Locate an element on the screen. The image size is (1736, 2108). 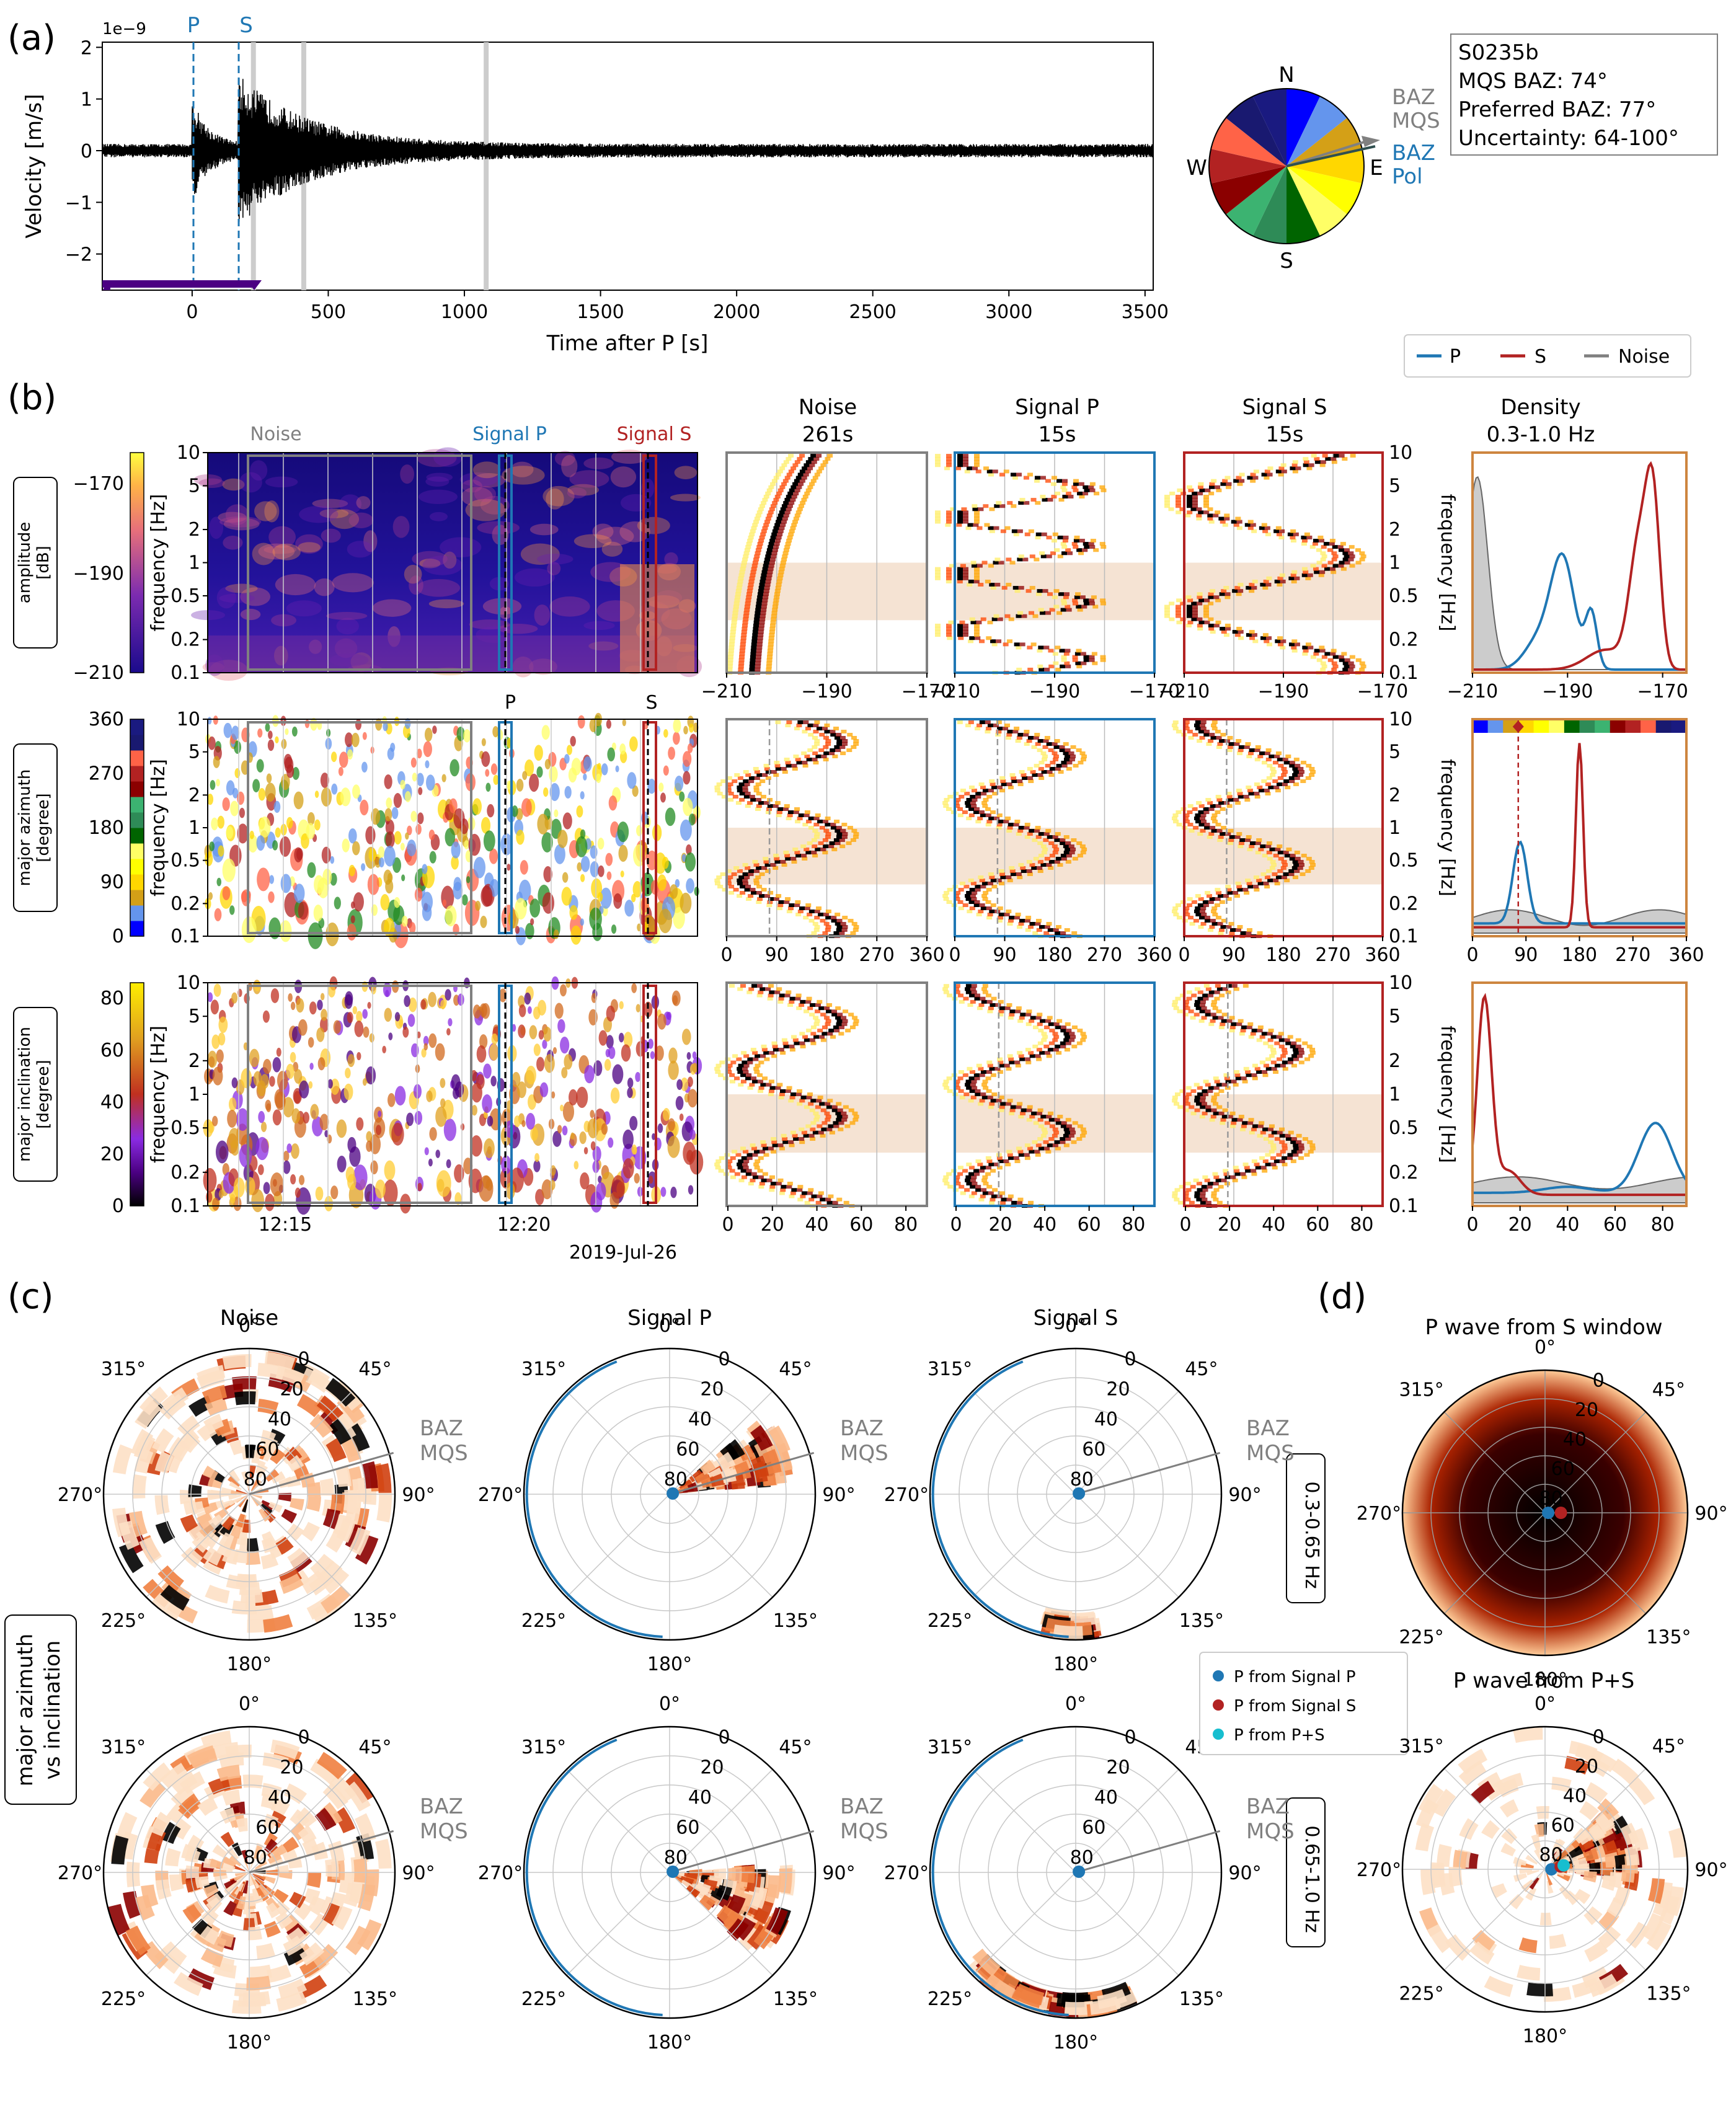
rfreq-label: 0.1 is located at coordinates (1404, 936).